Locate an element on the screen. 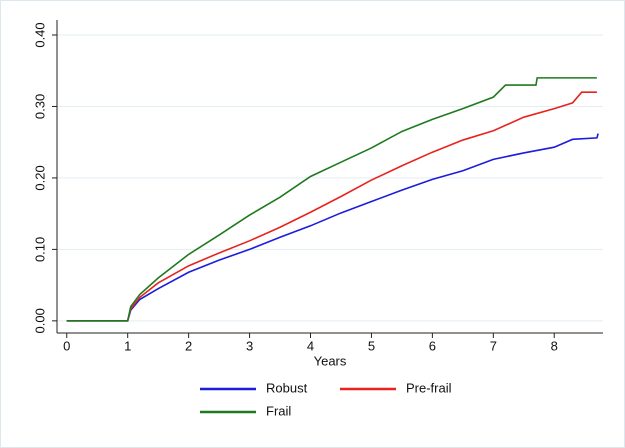  legend-label: Robust is located at coordinates (287, 387).